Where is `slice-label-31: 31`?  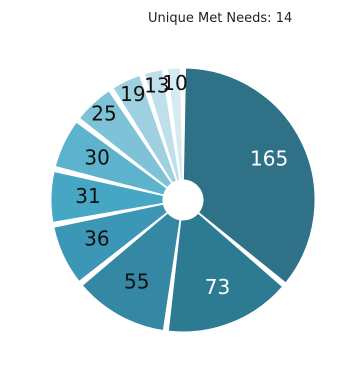
slice-label-31: 31 is located at coordinates (87, 196).